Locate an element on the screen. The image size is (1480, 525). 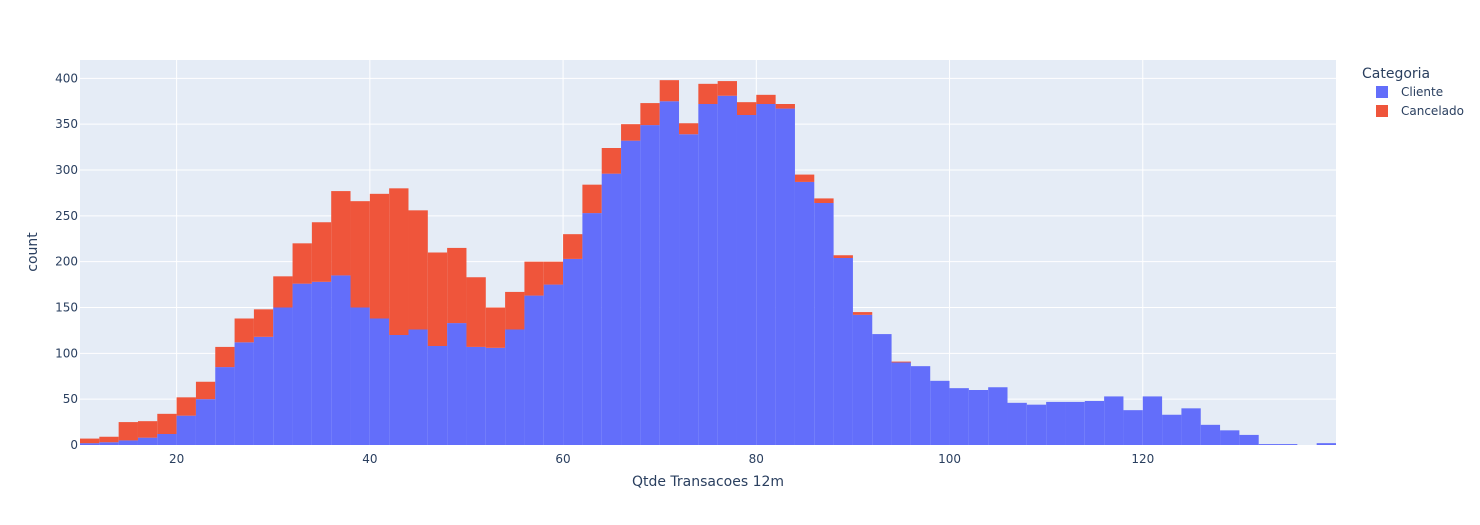
y-tick-label: 50 is located at coordinates (70, 399).